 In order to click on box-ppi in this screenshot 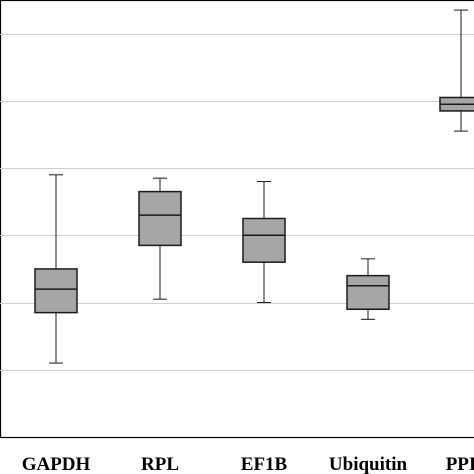, I will do `click(456, 70)`.